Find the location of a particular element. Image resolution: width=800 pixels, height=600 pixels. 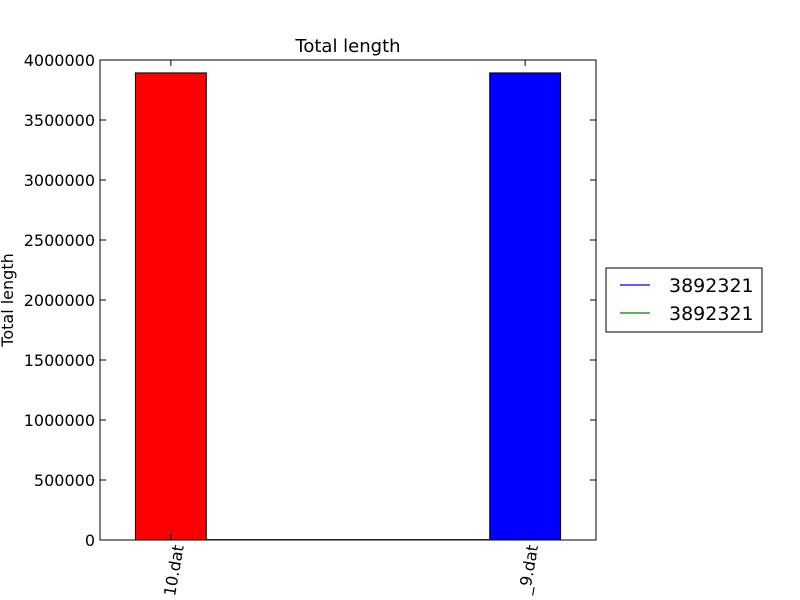

y-tick-label: 2500000 is located at coordinates (59, 240).